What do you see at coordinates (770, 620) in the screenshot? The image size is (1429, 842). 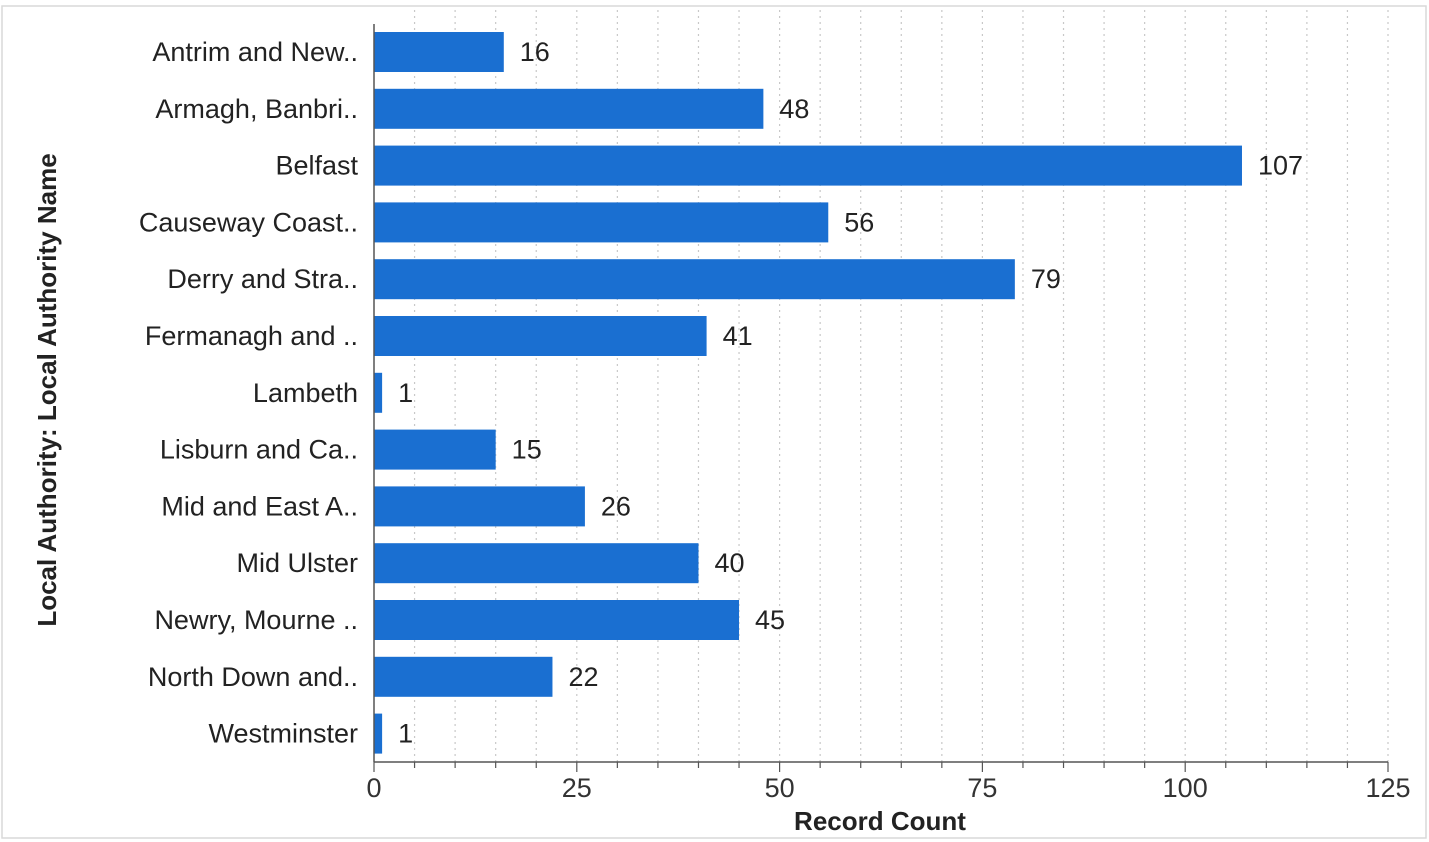 I see `data-label: 45` at bounding box center [770, 620].